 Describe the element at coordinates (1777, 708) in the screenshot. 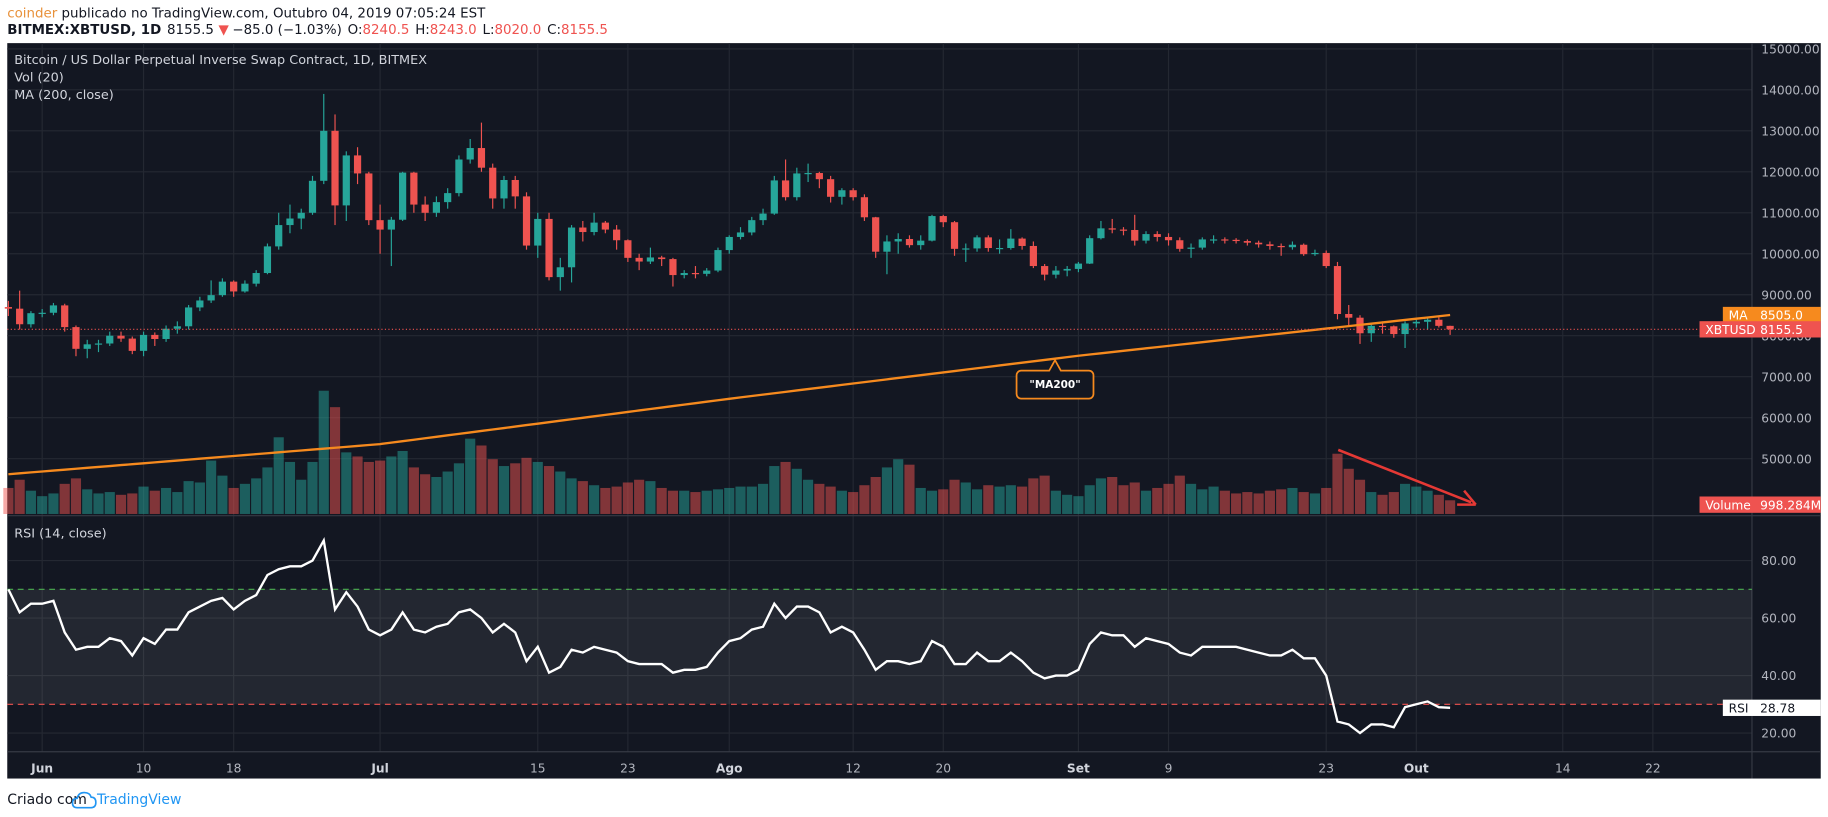

I see `rsi-tag-value: 28.78` at that location.